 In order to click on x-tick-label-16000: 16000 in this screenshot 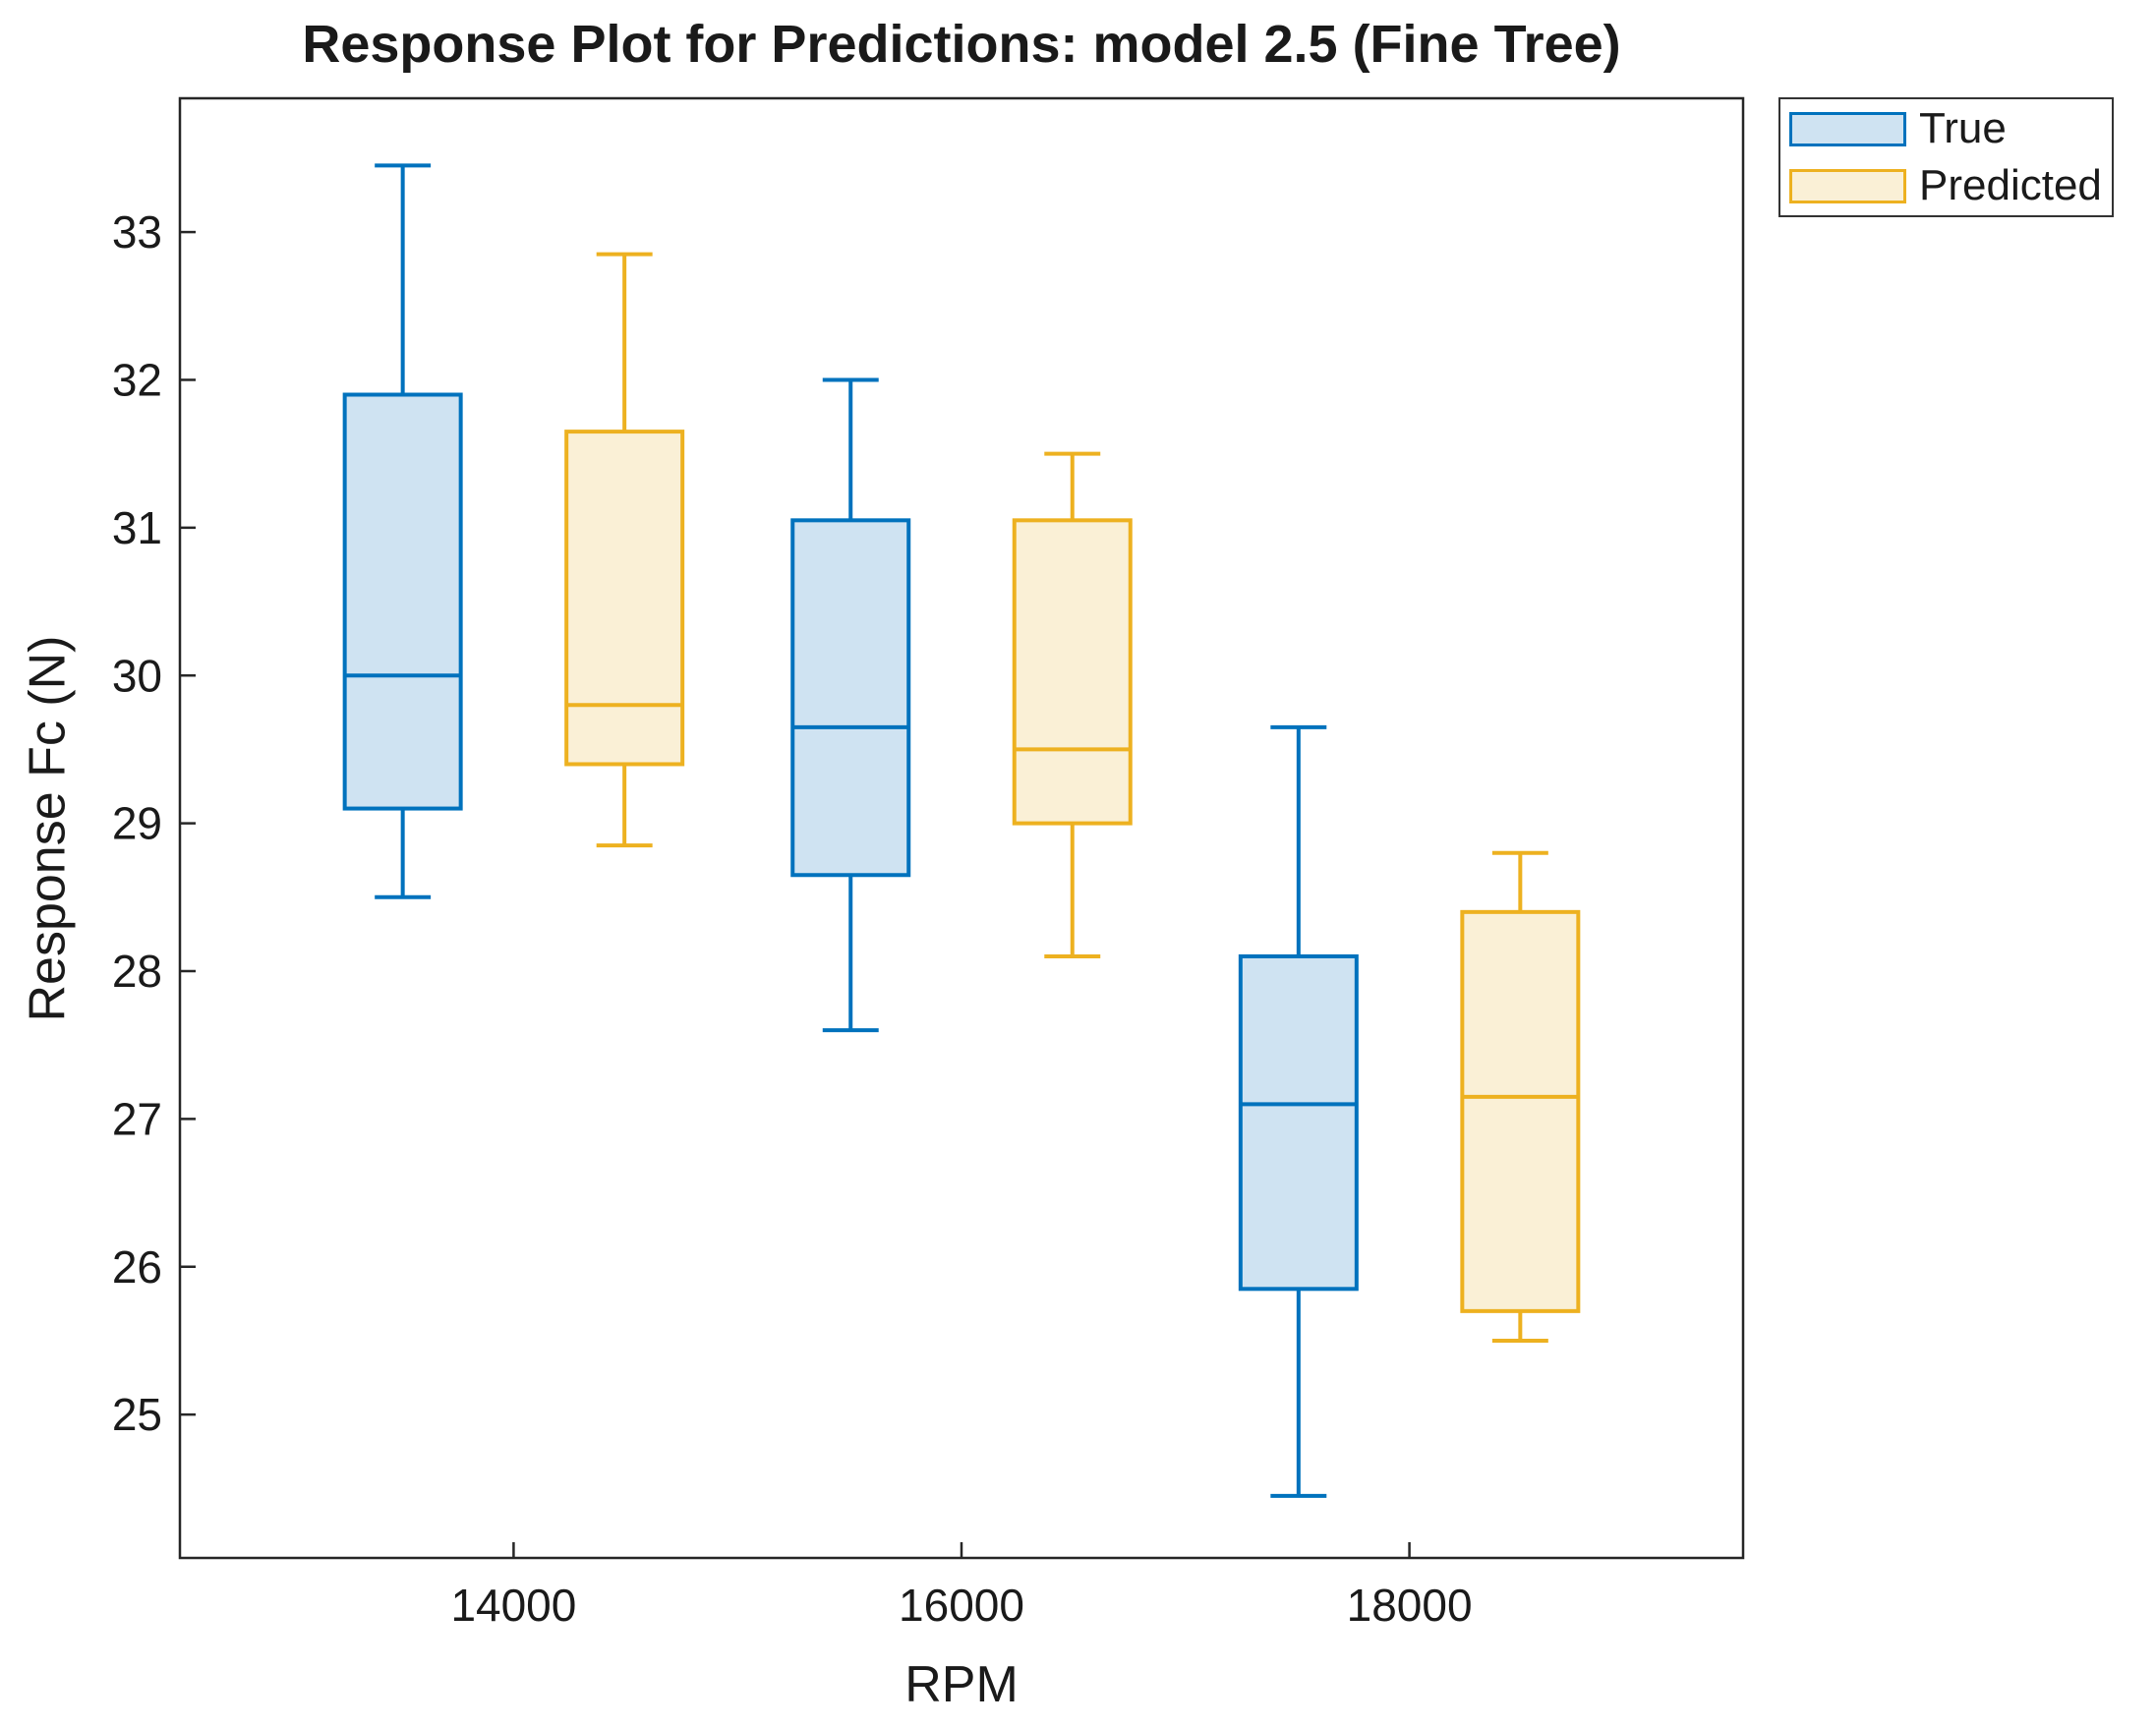, I will do `click(962, 1606)`.